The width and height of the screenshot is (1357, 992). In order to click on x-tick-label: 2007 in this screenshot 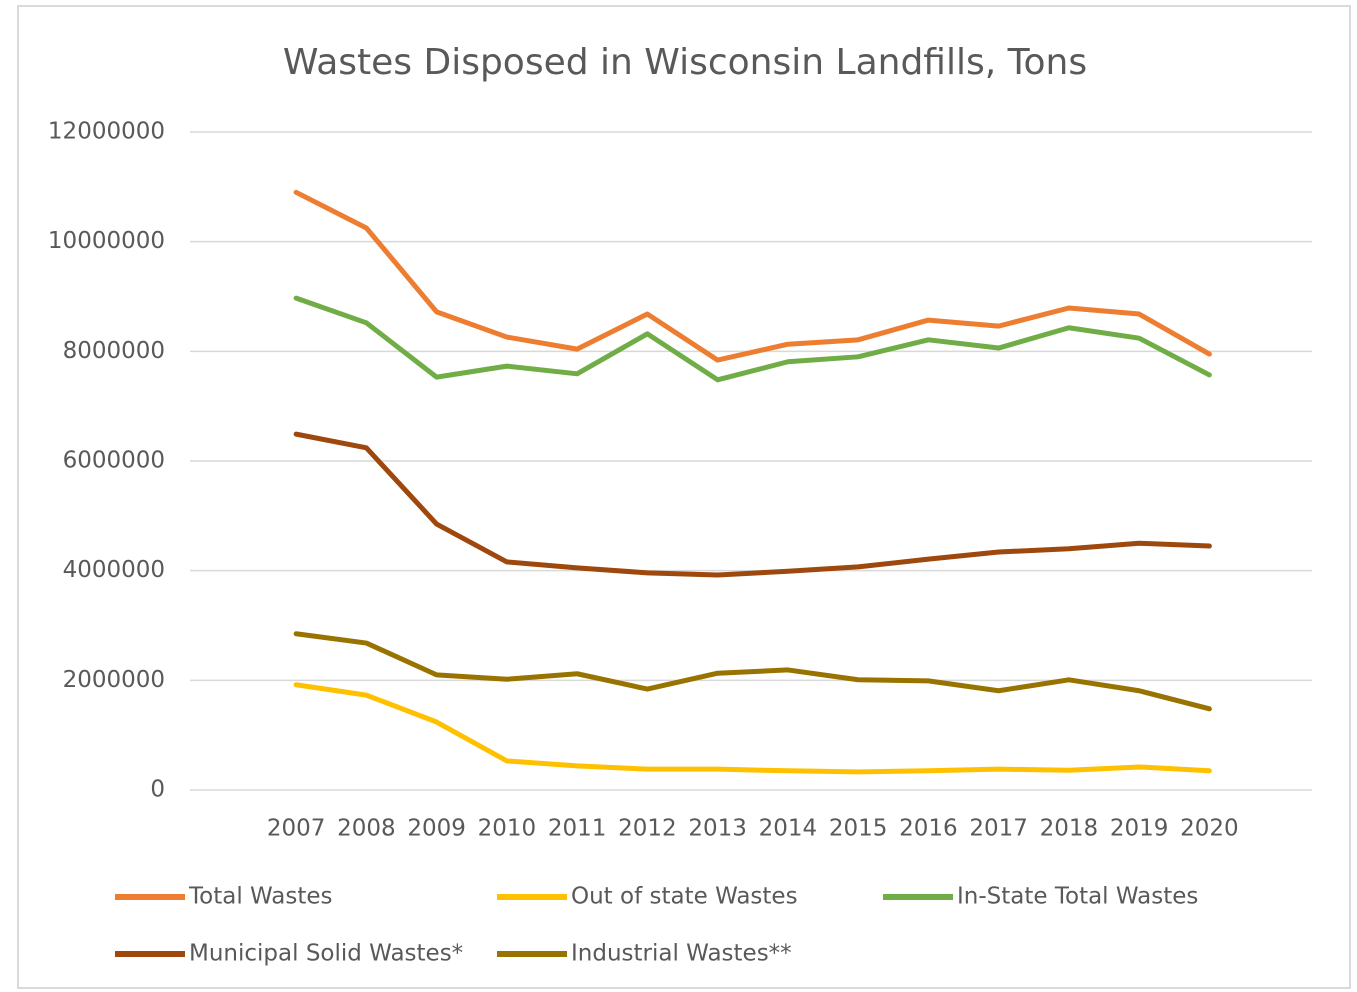, I will do `click(296, 829)`.